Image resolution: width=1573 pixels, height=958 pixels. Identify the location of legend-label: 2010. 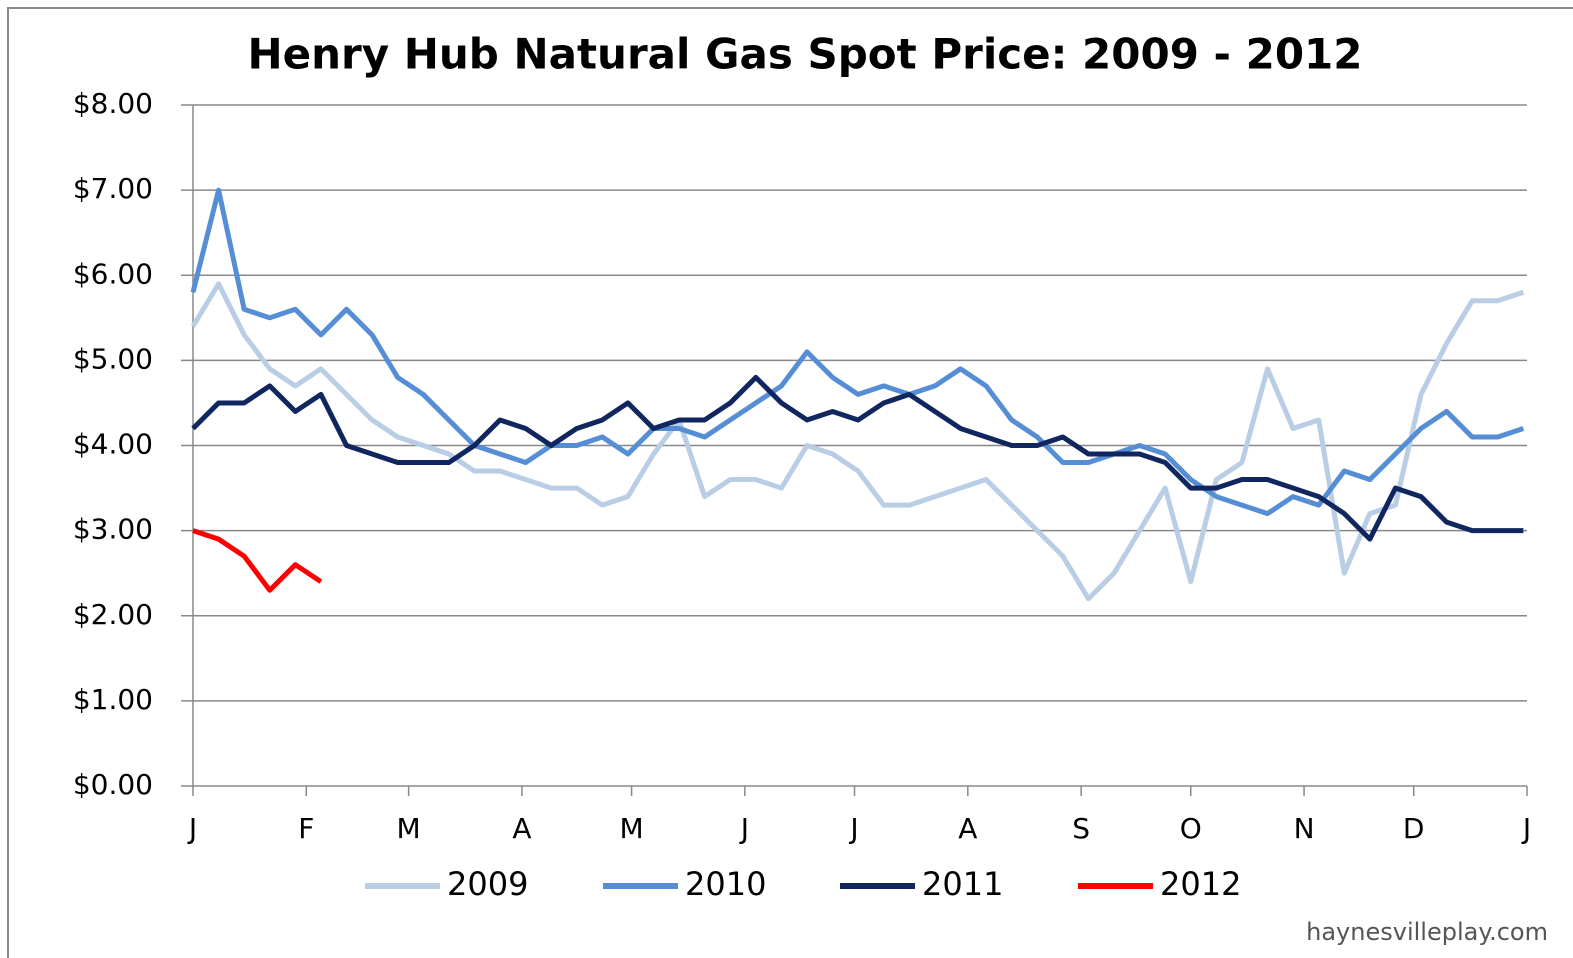
(725, 884).